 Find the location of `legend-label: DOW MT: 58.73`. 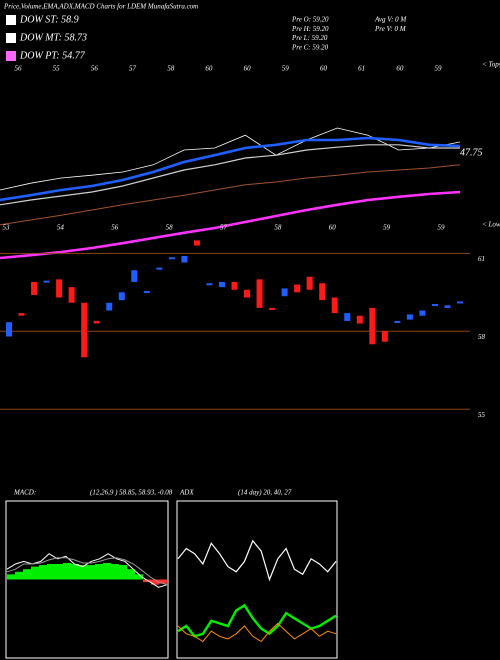

legend-label: DOW MT: 58.73 is located at coordinates (53, 37).